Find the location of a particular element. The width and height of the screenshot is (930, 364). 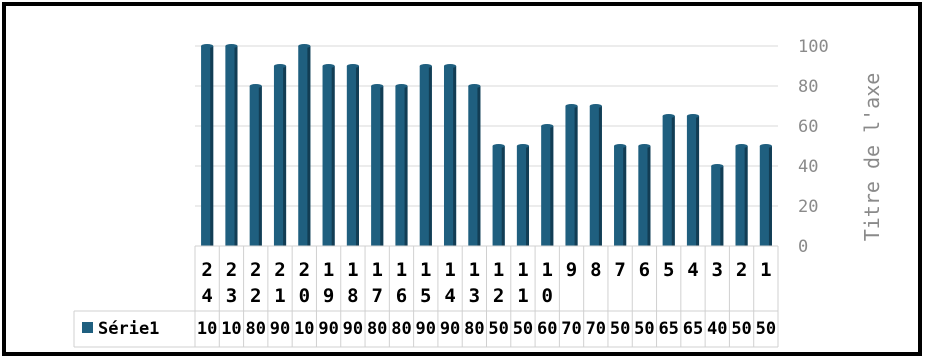

legend-swatch is located at coordinates (87, 327).